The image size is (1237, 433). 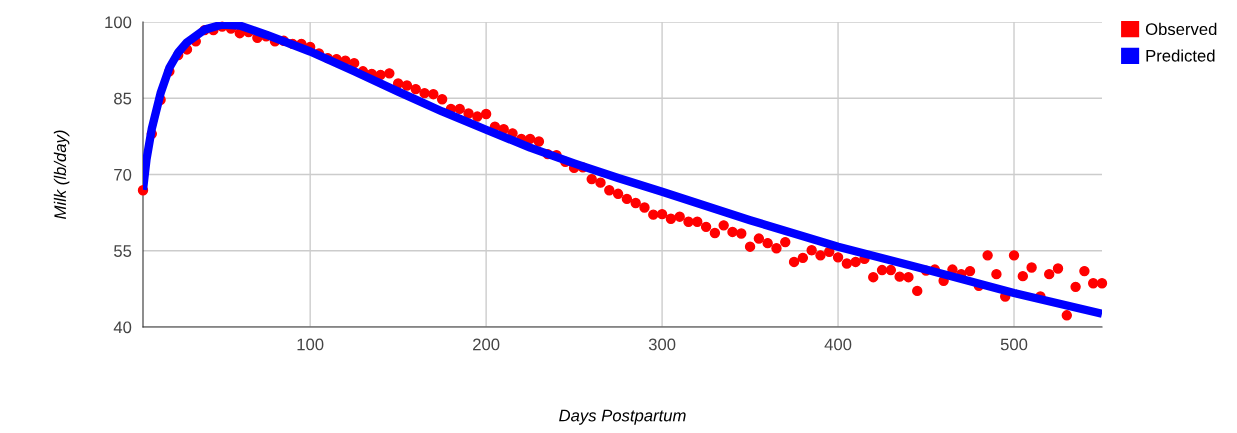 I want to click on x-axis-title: Days Postpartum, so click(x=622, y=417).